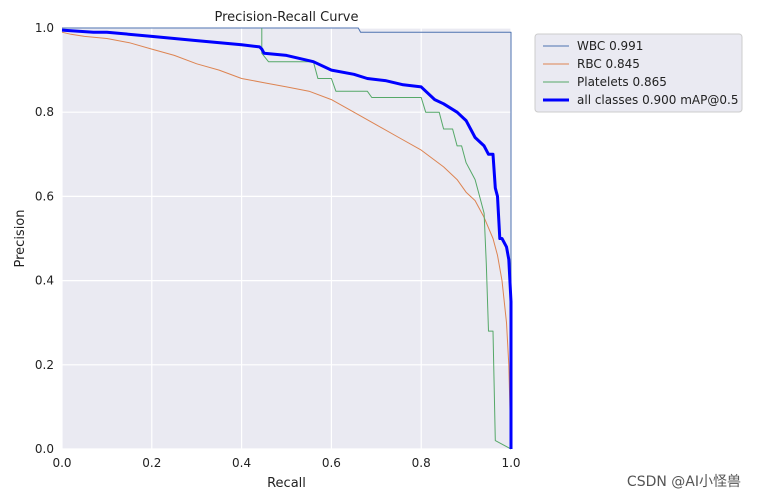  I want to click on x-axis-label: Recall, so click(286, 483).